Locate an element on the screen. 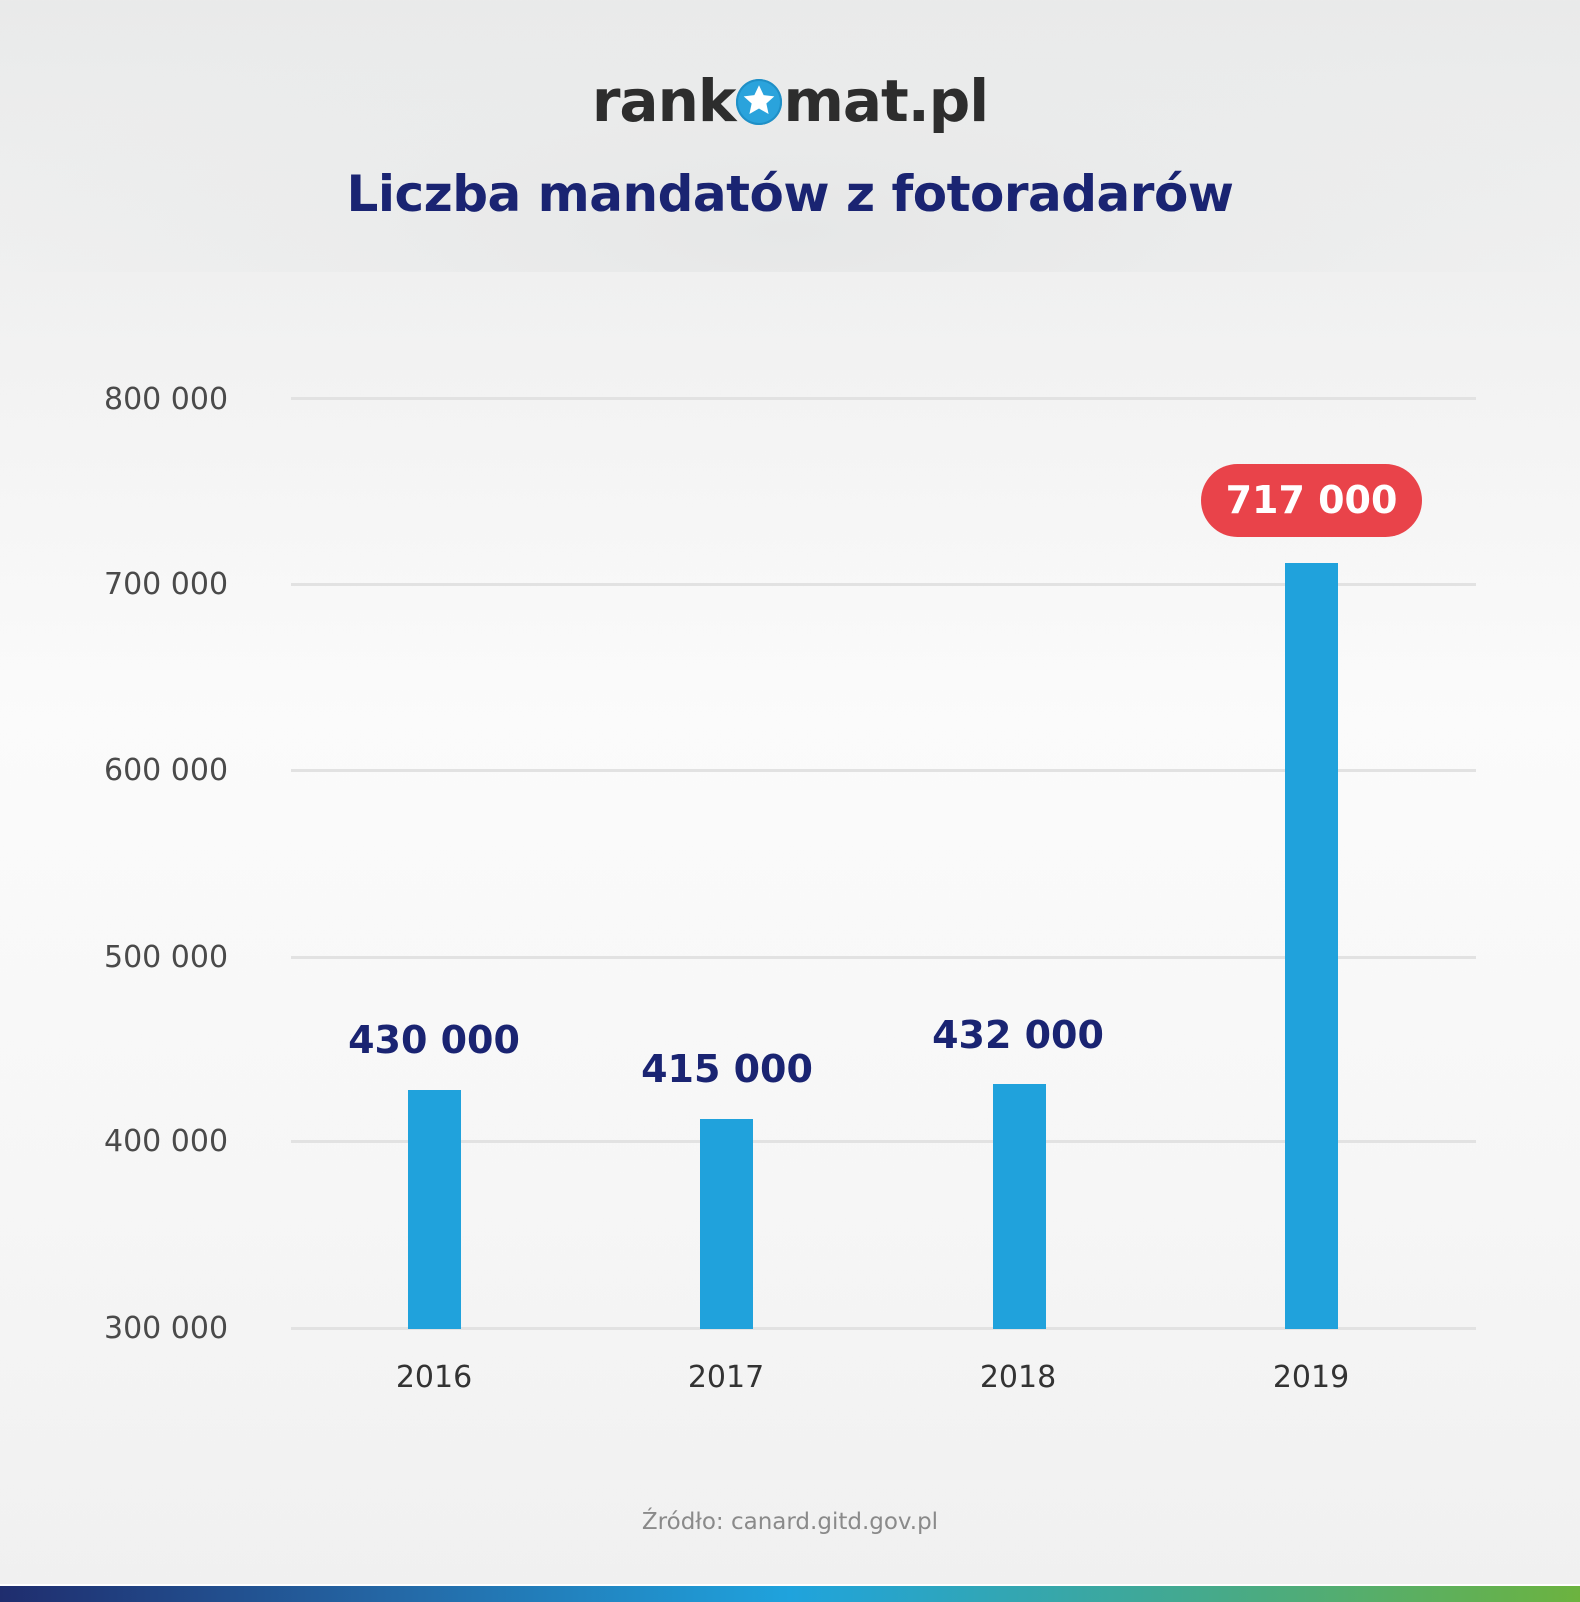 The width and height of the screenshot is (1580, 1602). y-tick-300000: 300 000 is located at coordinates (166, 1328).